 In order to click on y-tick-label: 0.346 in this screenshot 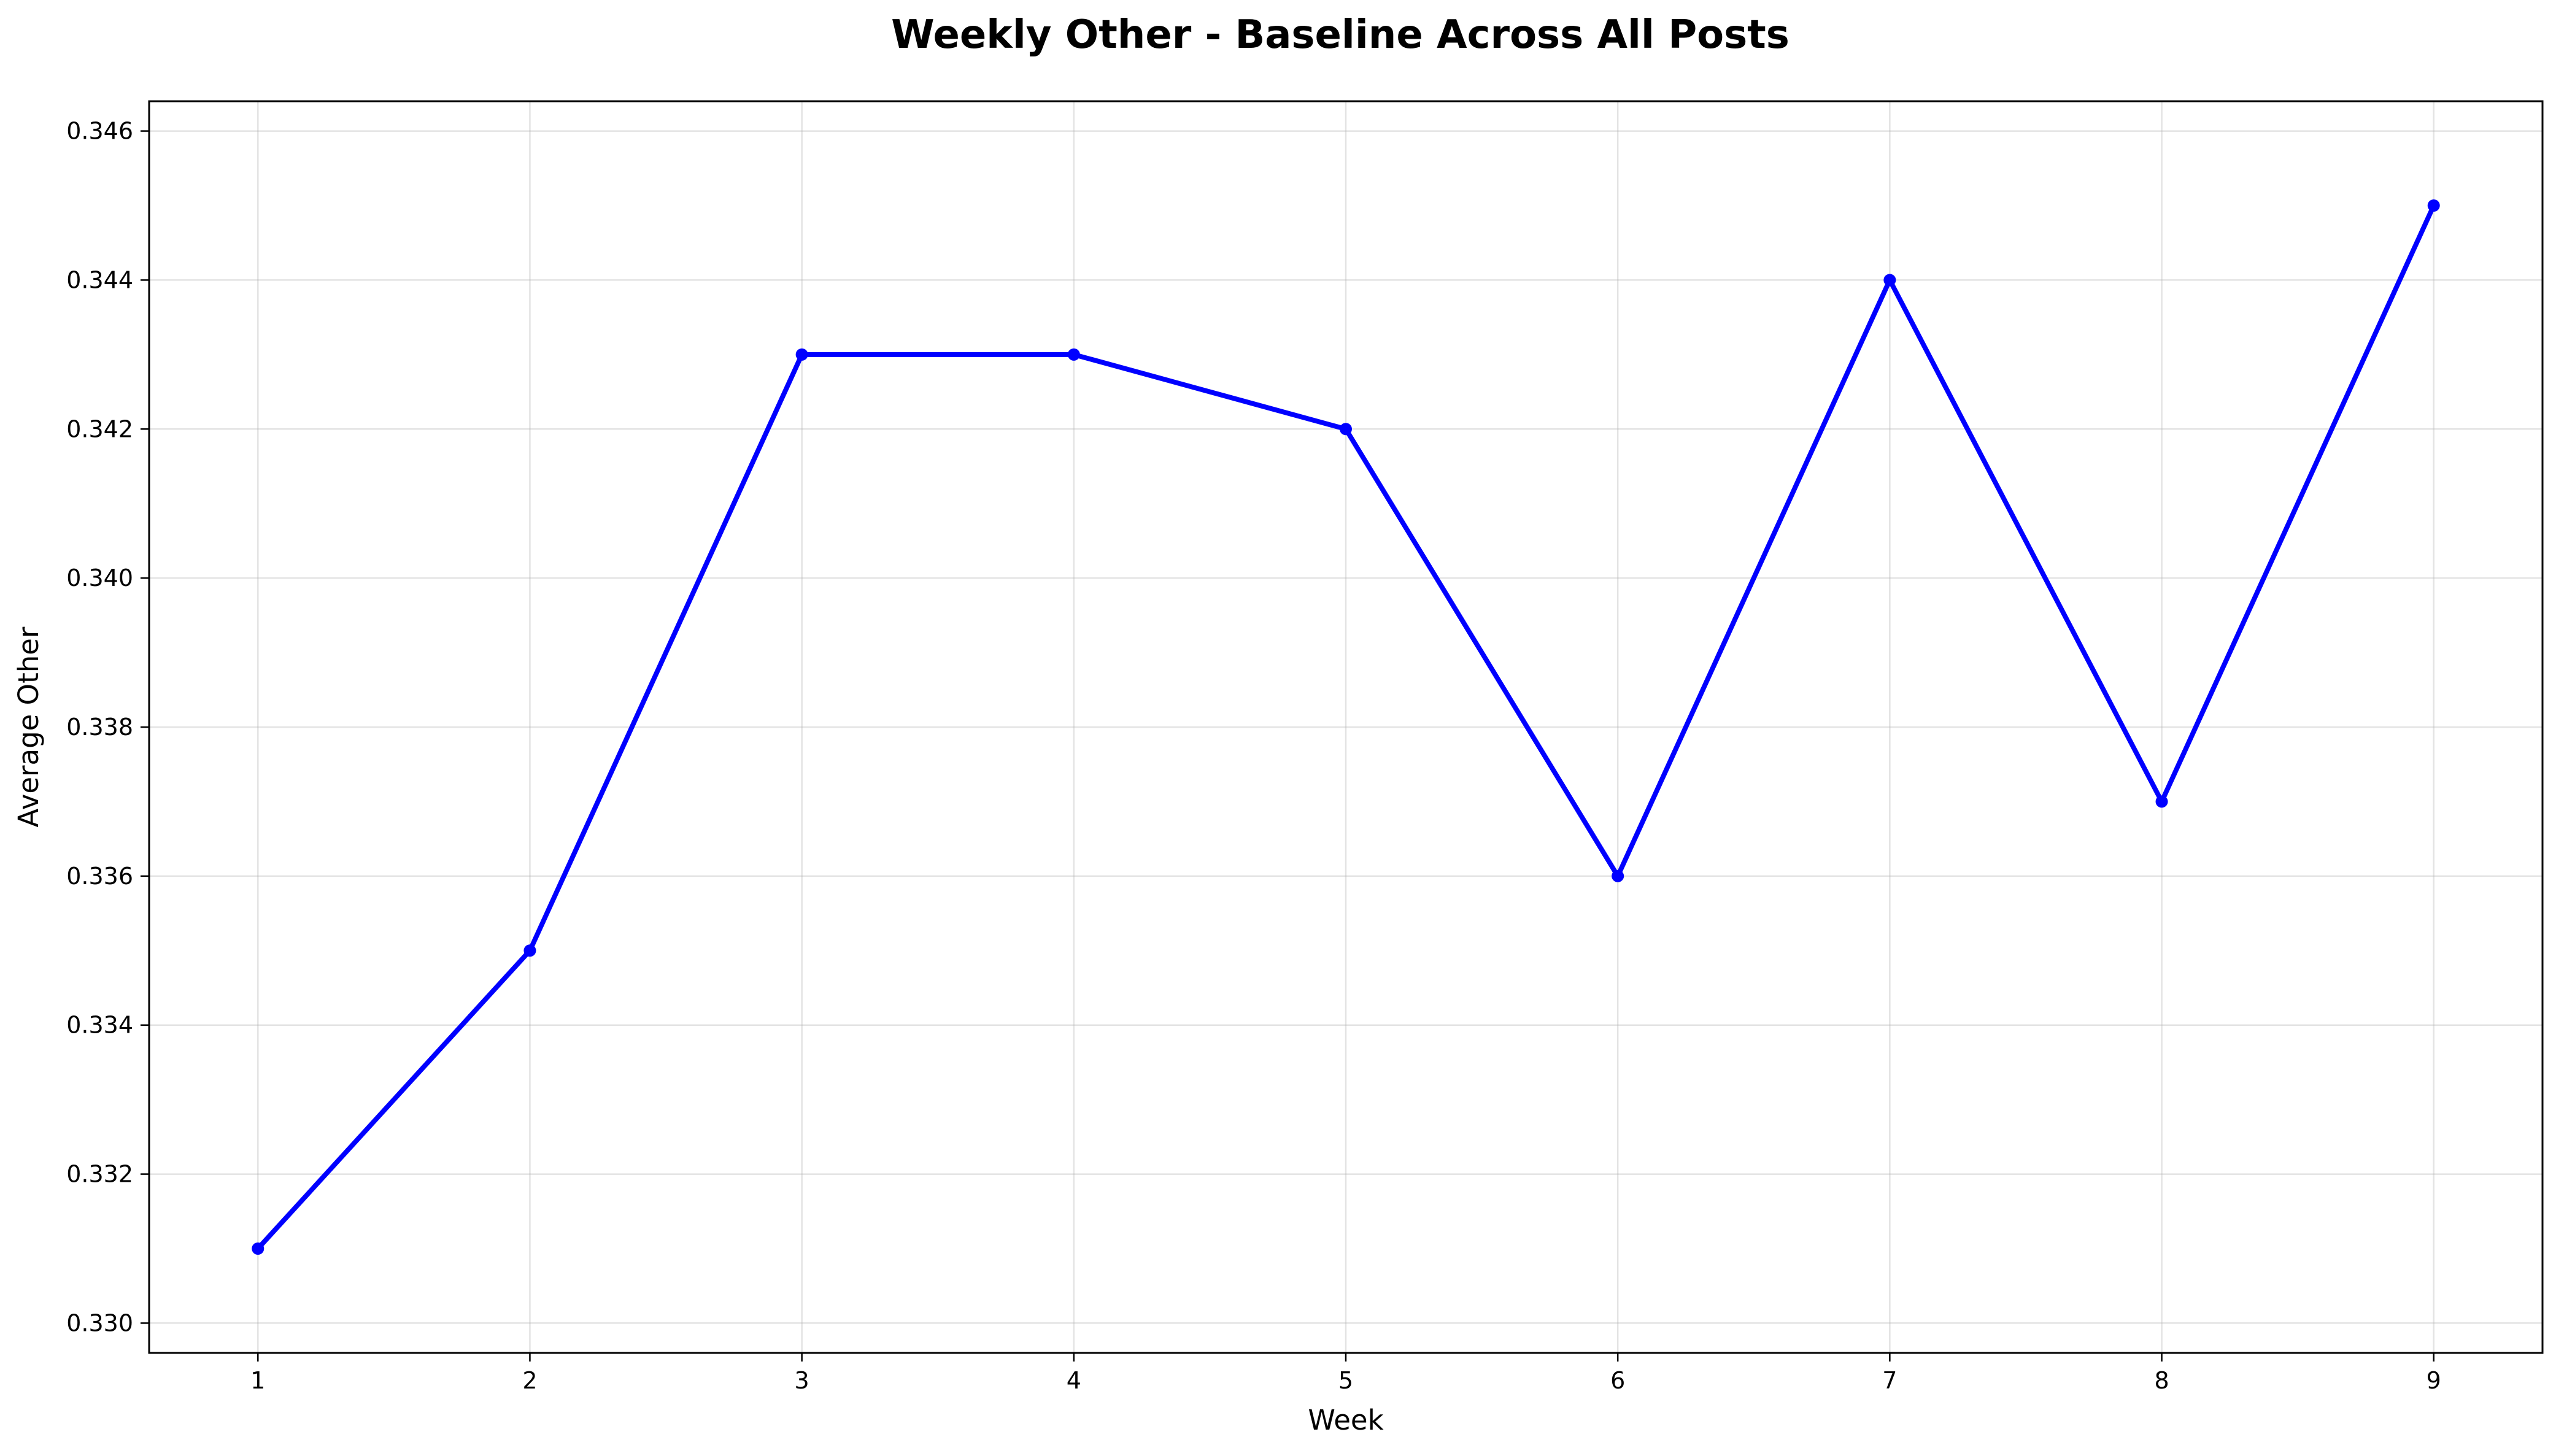, I will do `click(99, 131)`.